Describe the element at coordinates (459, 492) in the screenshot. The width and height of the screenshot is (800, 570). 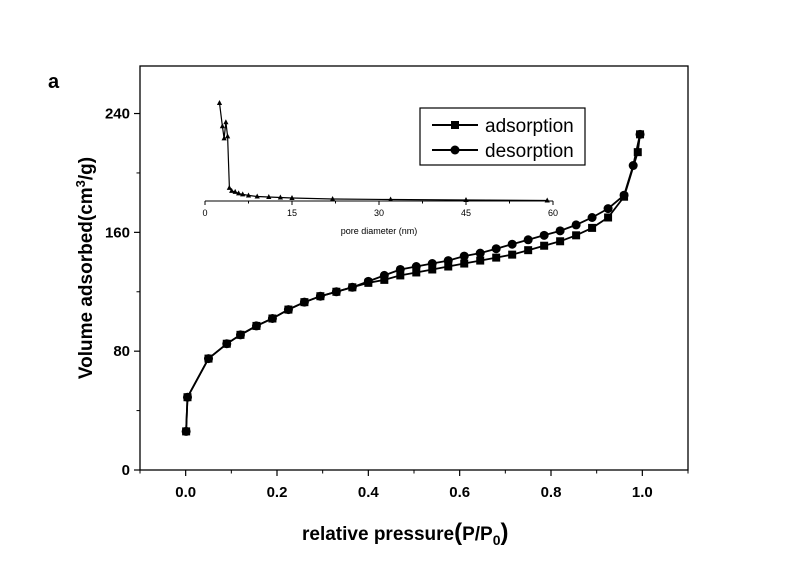
I see `x-tick-label: 0.6` at that location.